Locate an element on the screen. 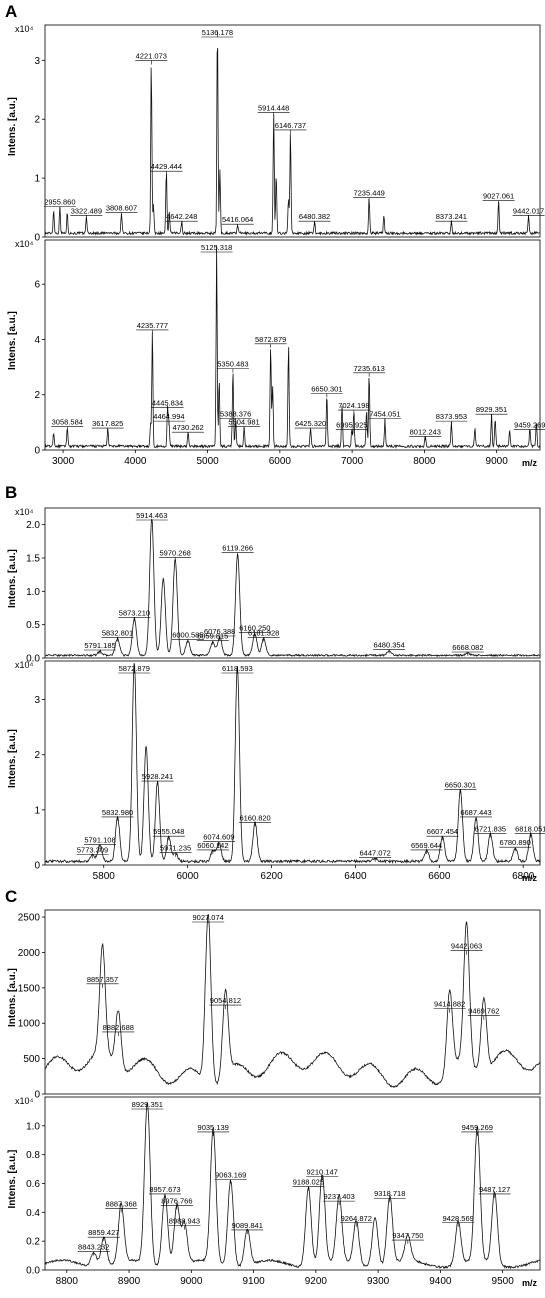  peak-label: 6995.925 is located at coordinates (351, 424).